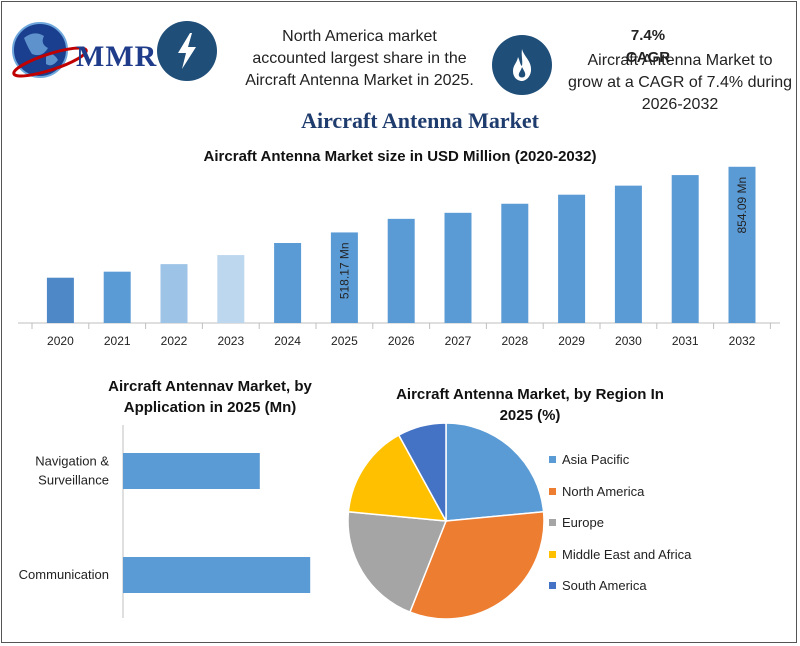 The image size is (800, 646). Describe the element at coordinates (344, 270) in the screenshot. I see `data-label-2025: 518.17 Mn` at that location.